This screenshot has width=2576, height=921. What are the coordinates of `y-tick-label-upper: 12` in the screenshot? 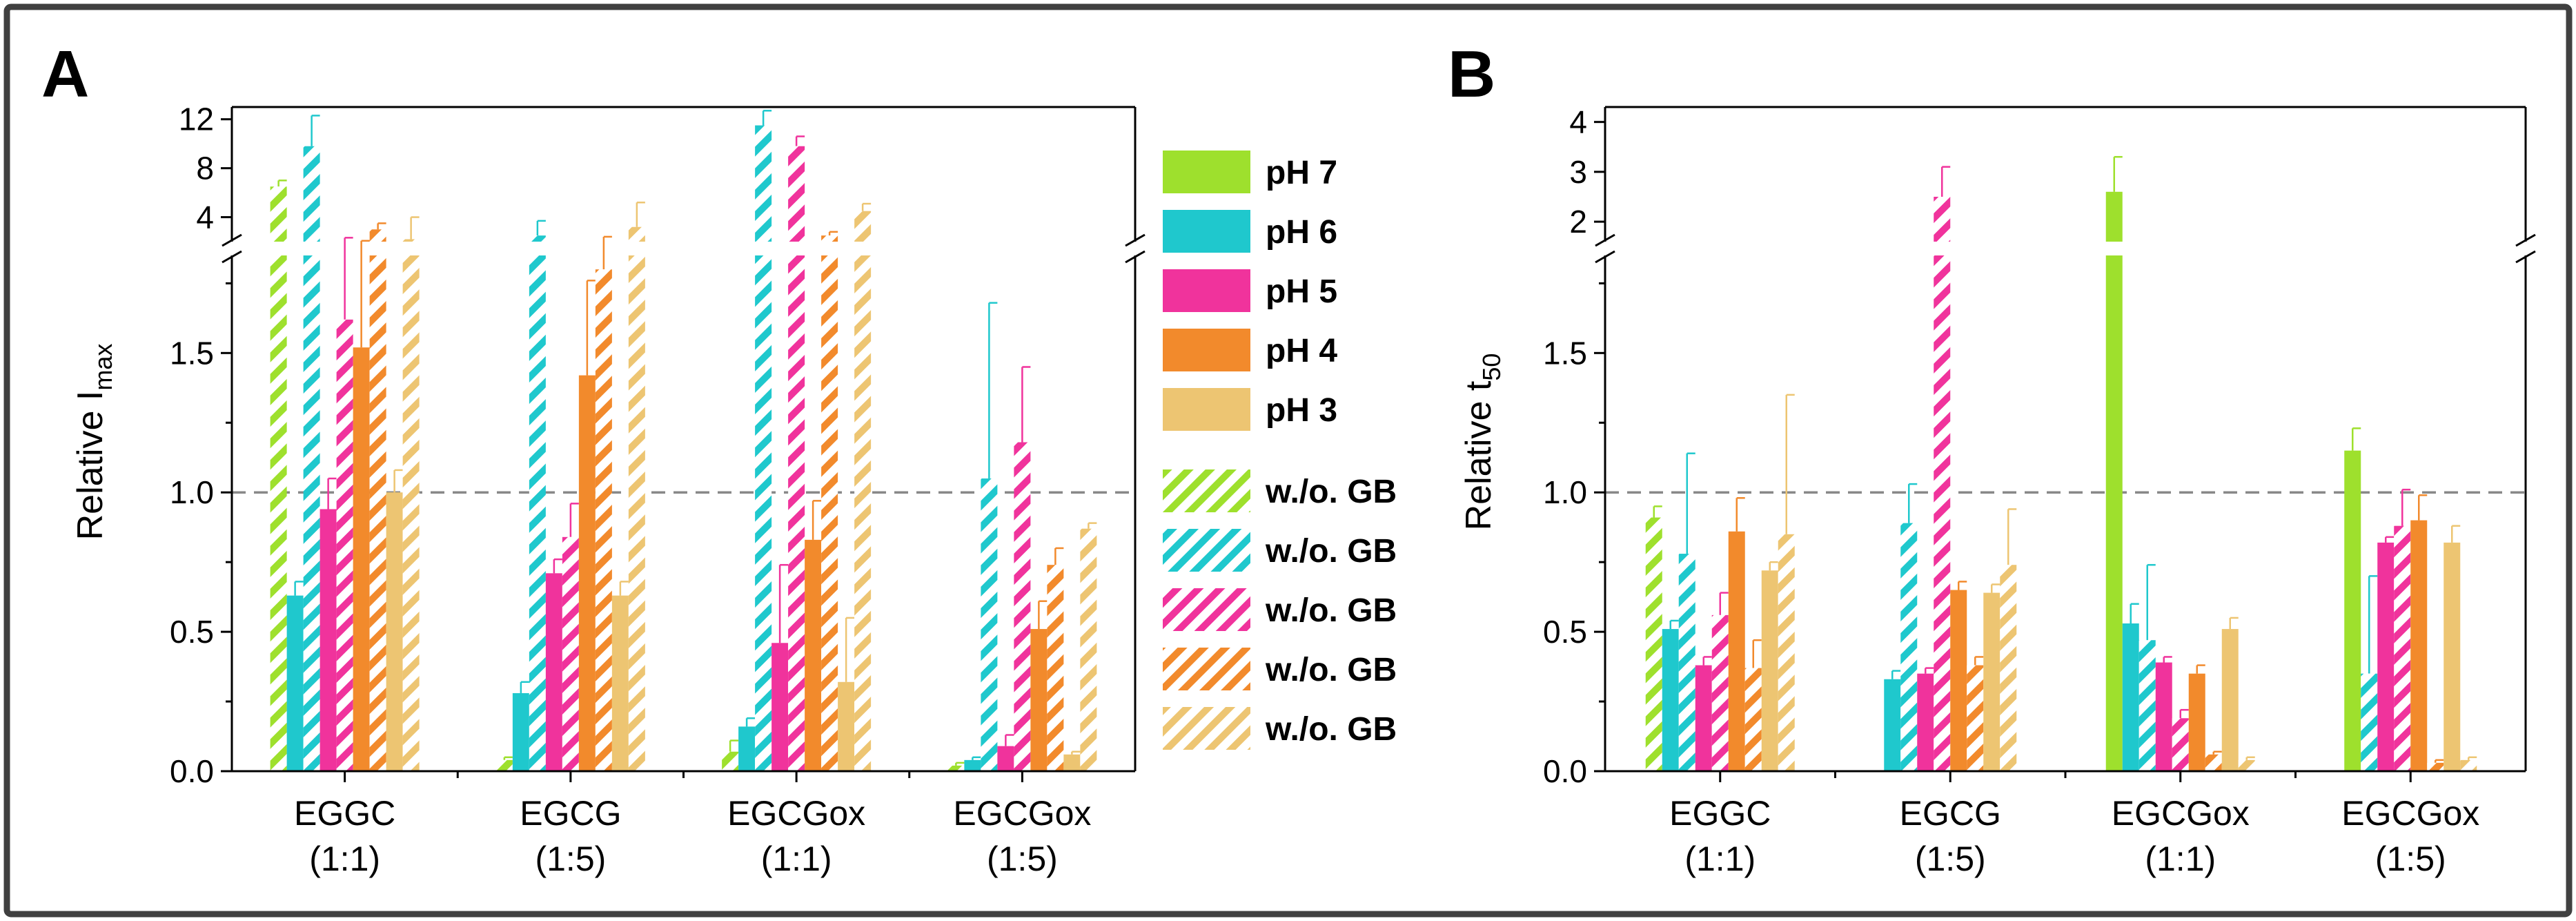 It's located at (196, 119).